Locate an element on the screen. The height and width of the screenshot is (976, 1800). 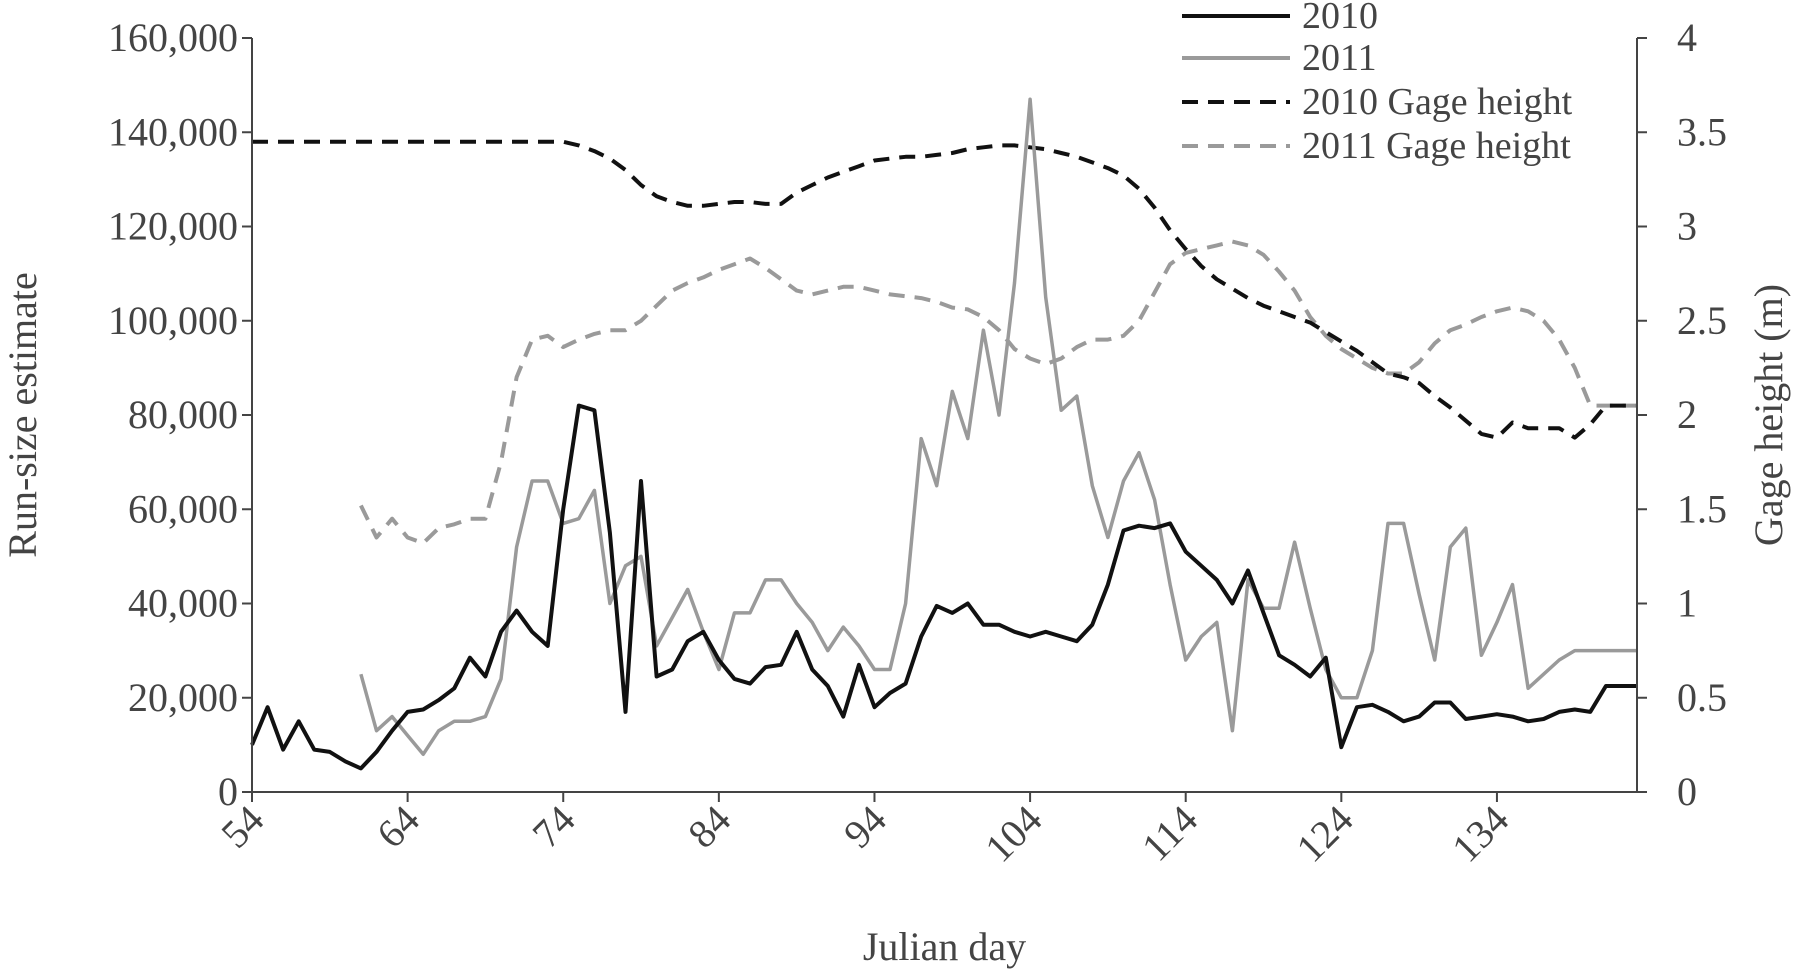
y-tick-label: 160,000 is located at coordinates (173, 37).